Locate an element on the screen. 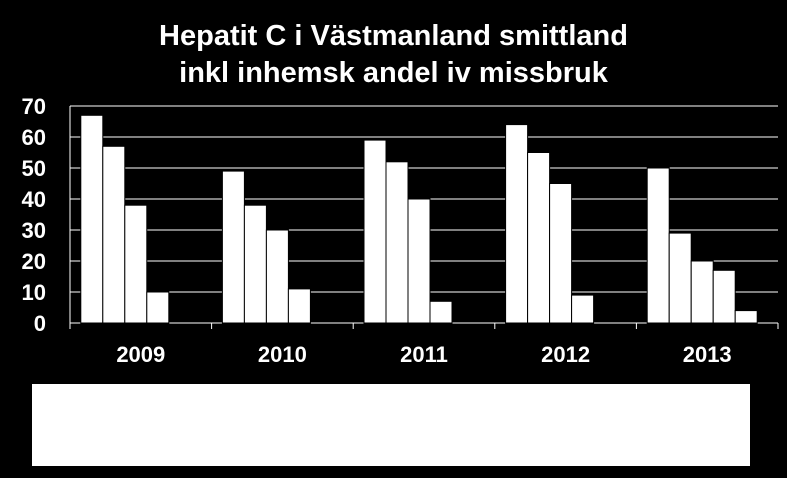 This screenshot has height=478, width=787. x-tick-label: 2009 is located at coordinates (140, 354).